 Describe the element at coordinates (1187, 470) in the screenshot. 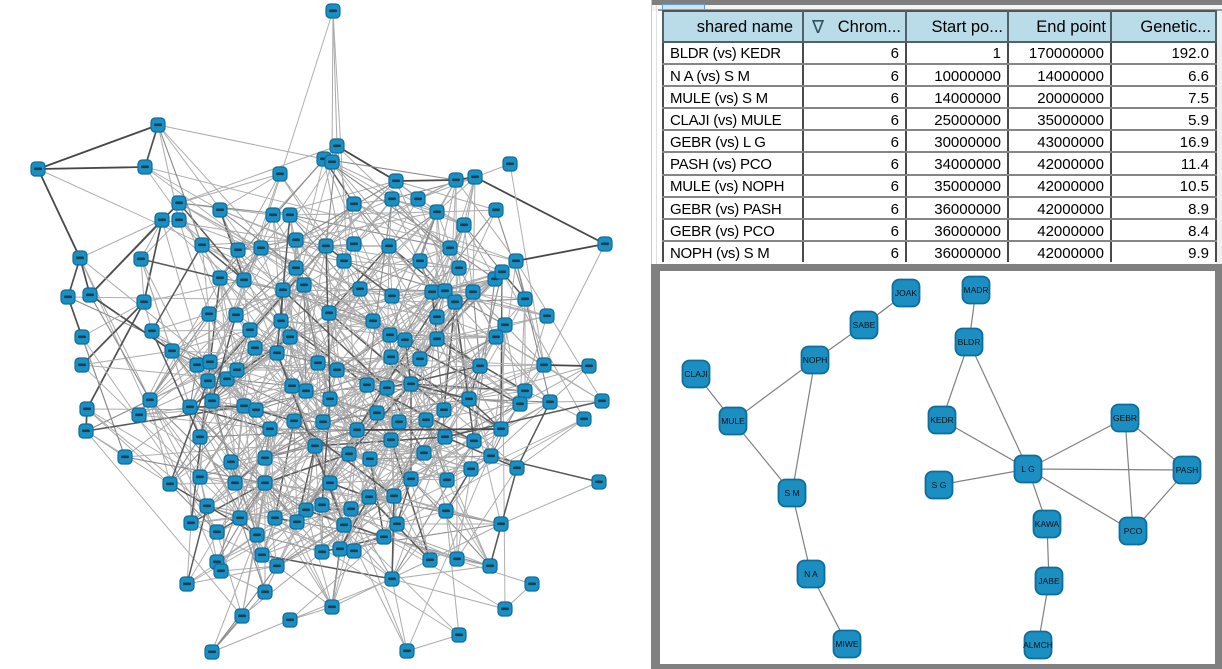

I see `svg-text: PASH` at that location.